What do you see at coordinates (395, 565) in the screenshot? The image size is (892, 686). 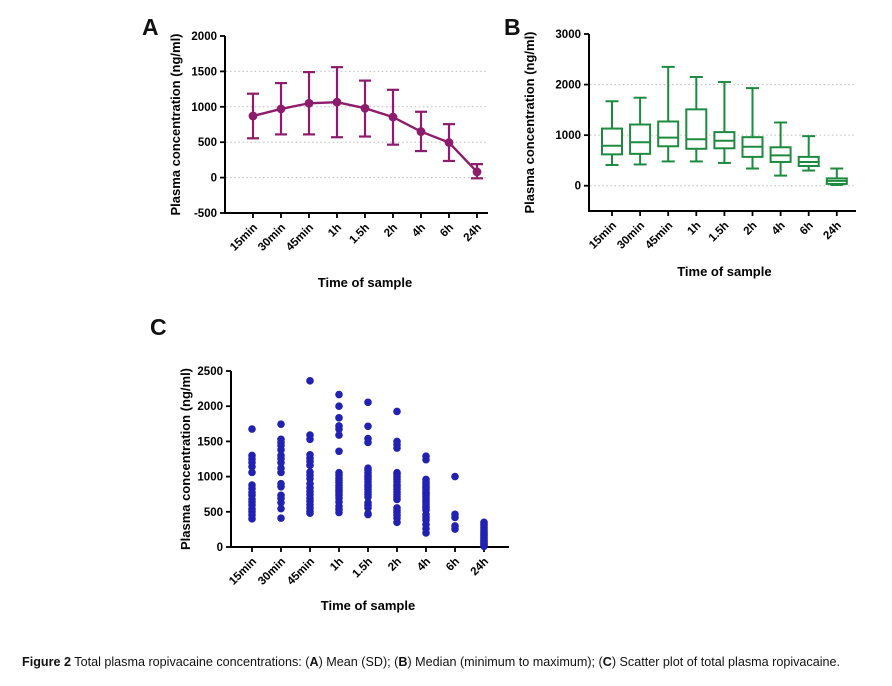 I see `x-tick-label: 2h` at bounding box center [395, 565].